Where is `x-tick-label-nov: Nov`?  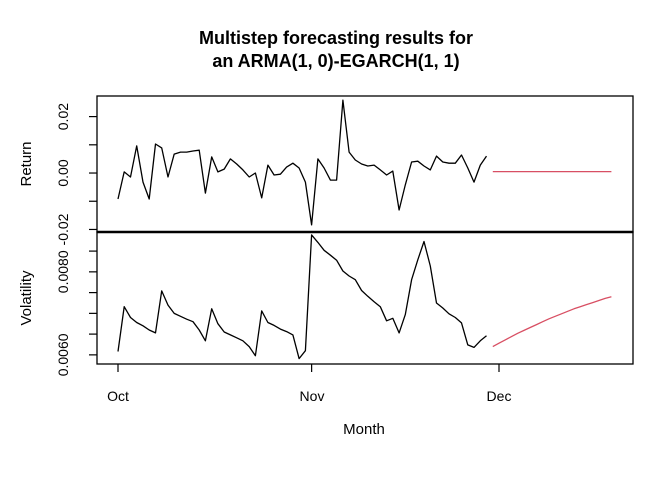 x-tick-label-nov: Nov is located at coordinates (312, 396).